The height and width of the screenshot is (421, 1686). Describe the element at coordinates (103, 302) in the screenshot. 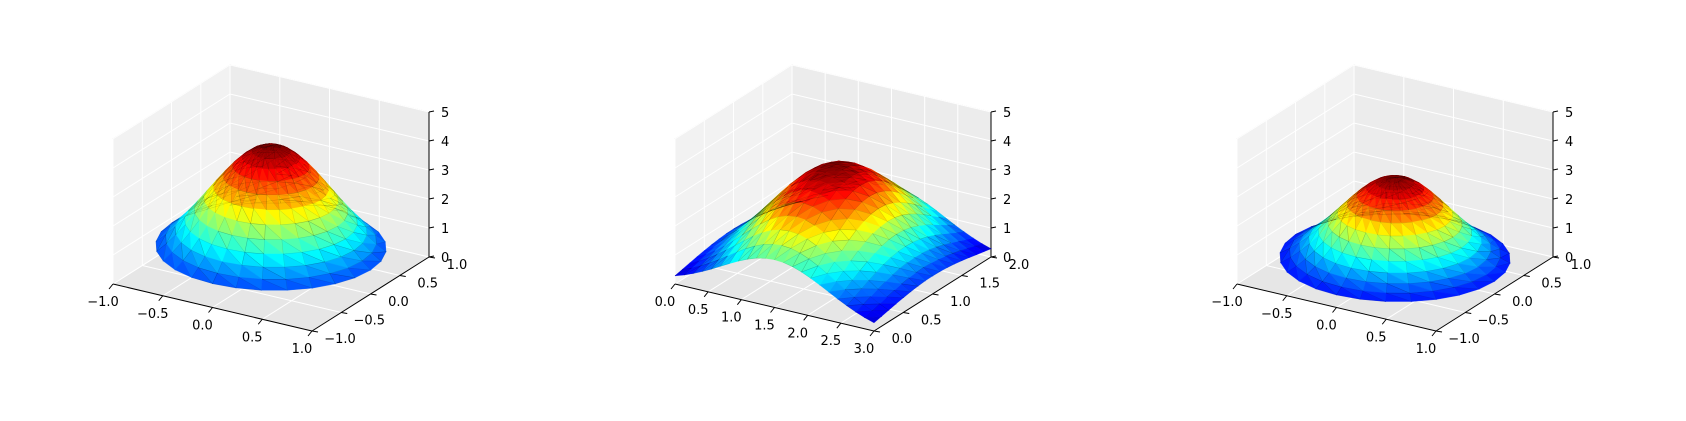

I see `x-tick-label: −1.0` at that location.